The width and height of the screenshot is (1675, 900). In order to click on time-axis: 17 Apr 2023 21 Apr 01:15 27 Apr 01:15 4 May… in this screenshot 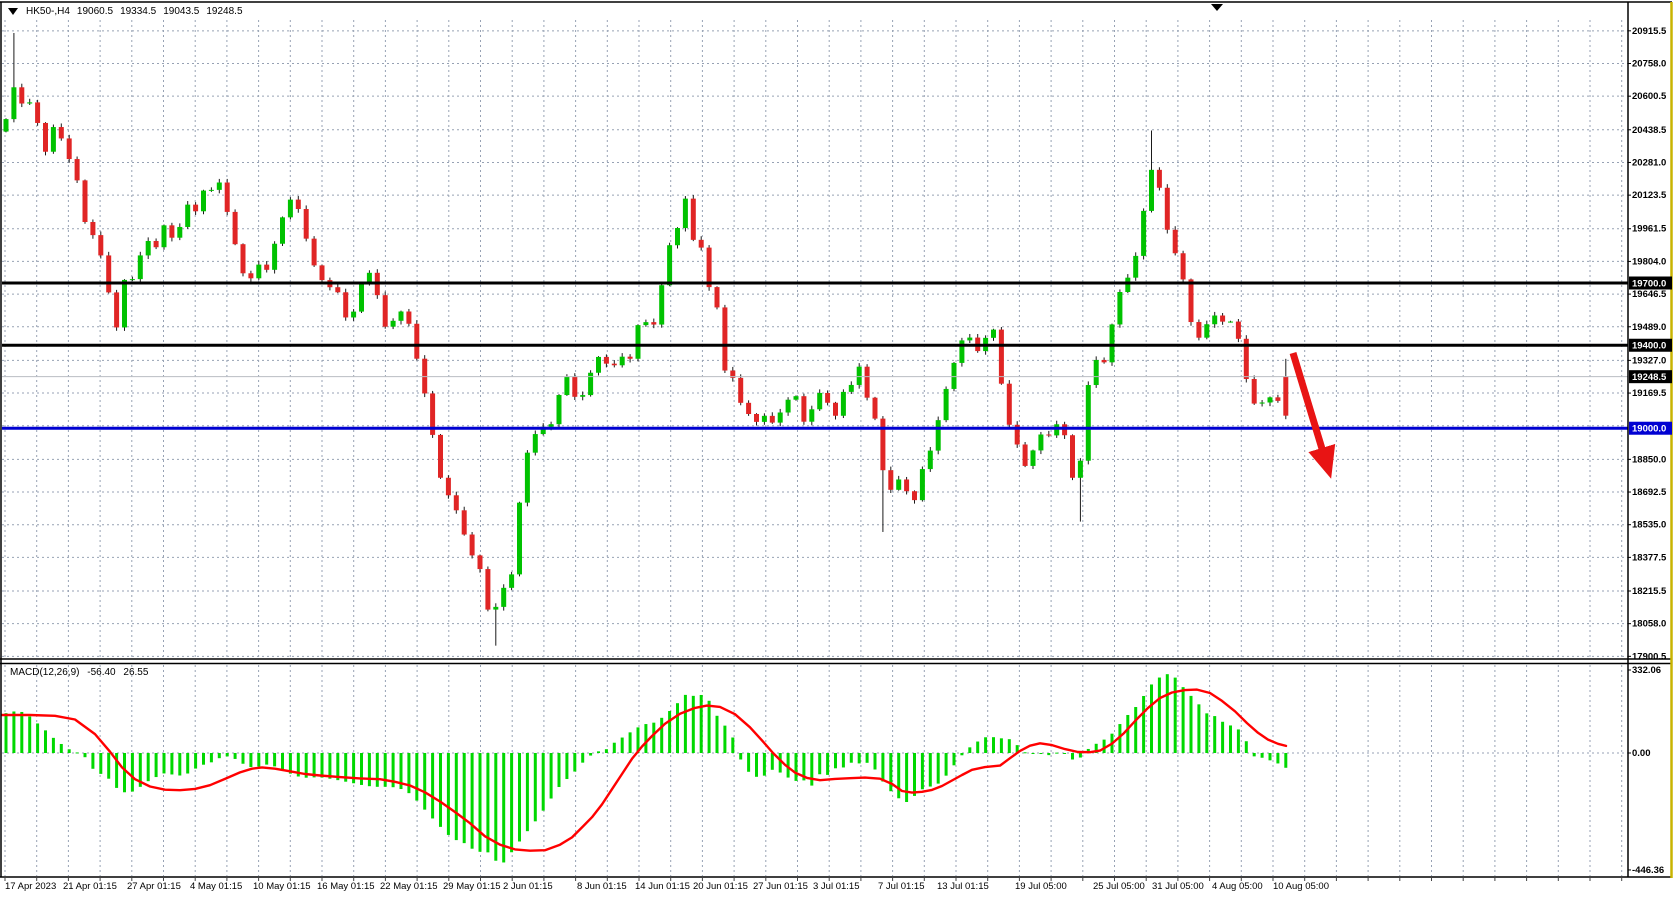, I will do `click(813, 884)`.